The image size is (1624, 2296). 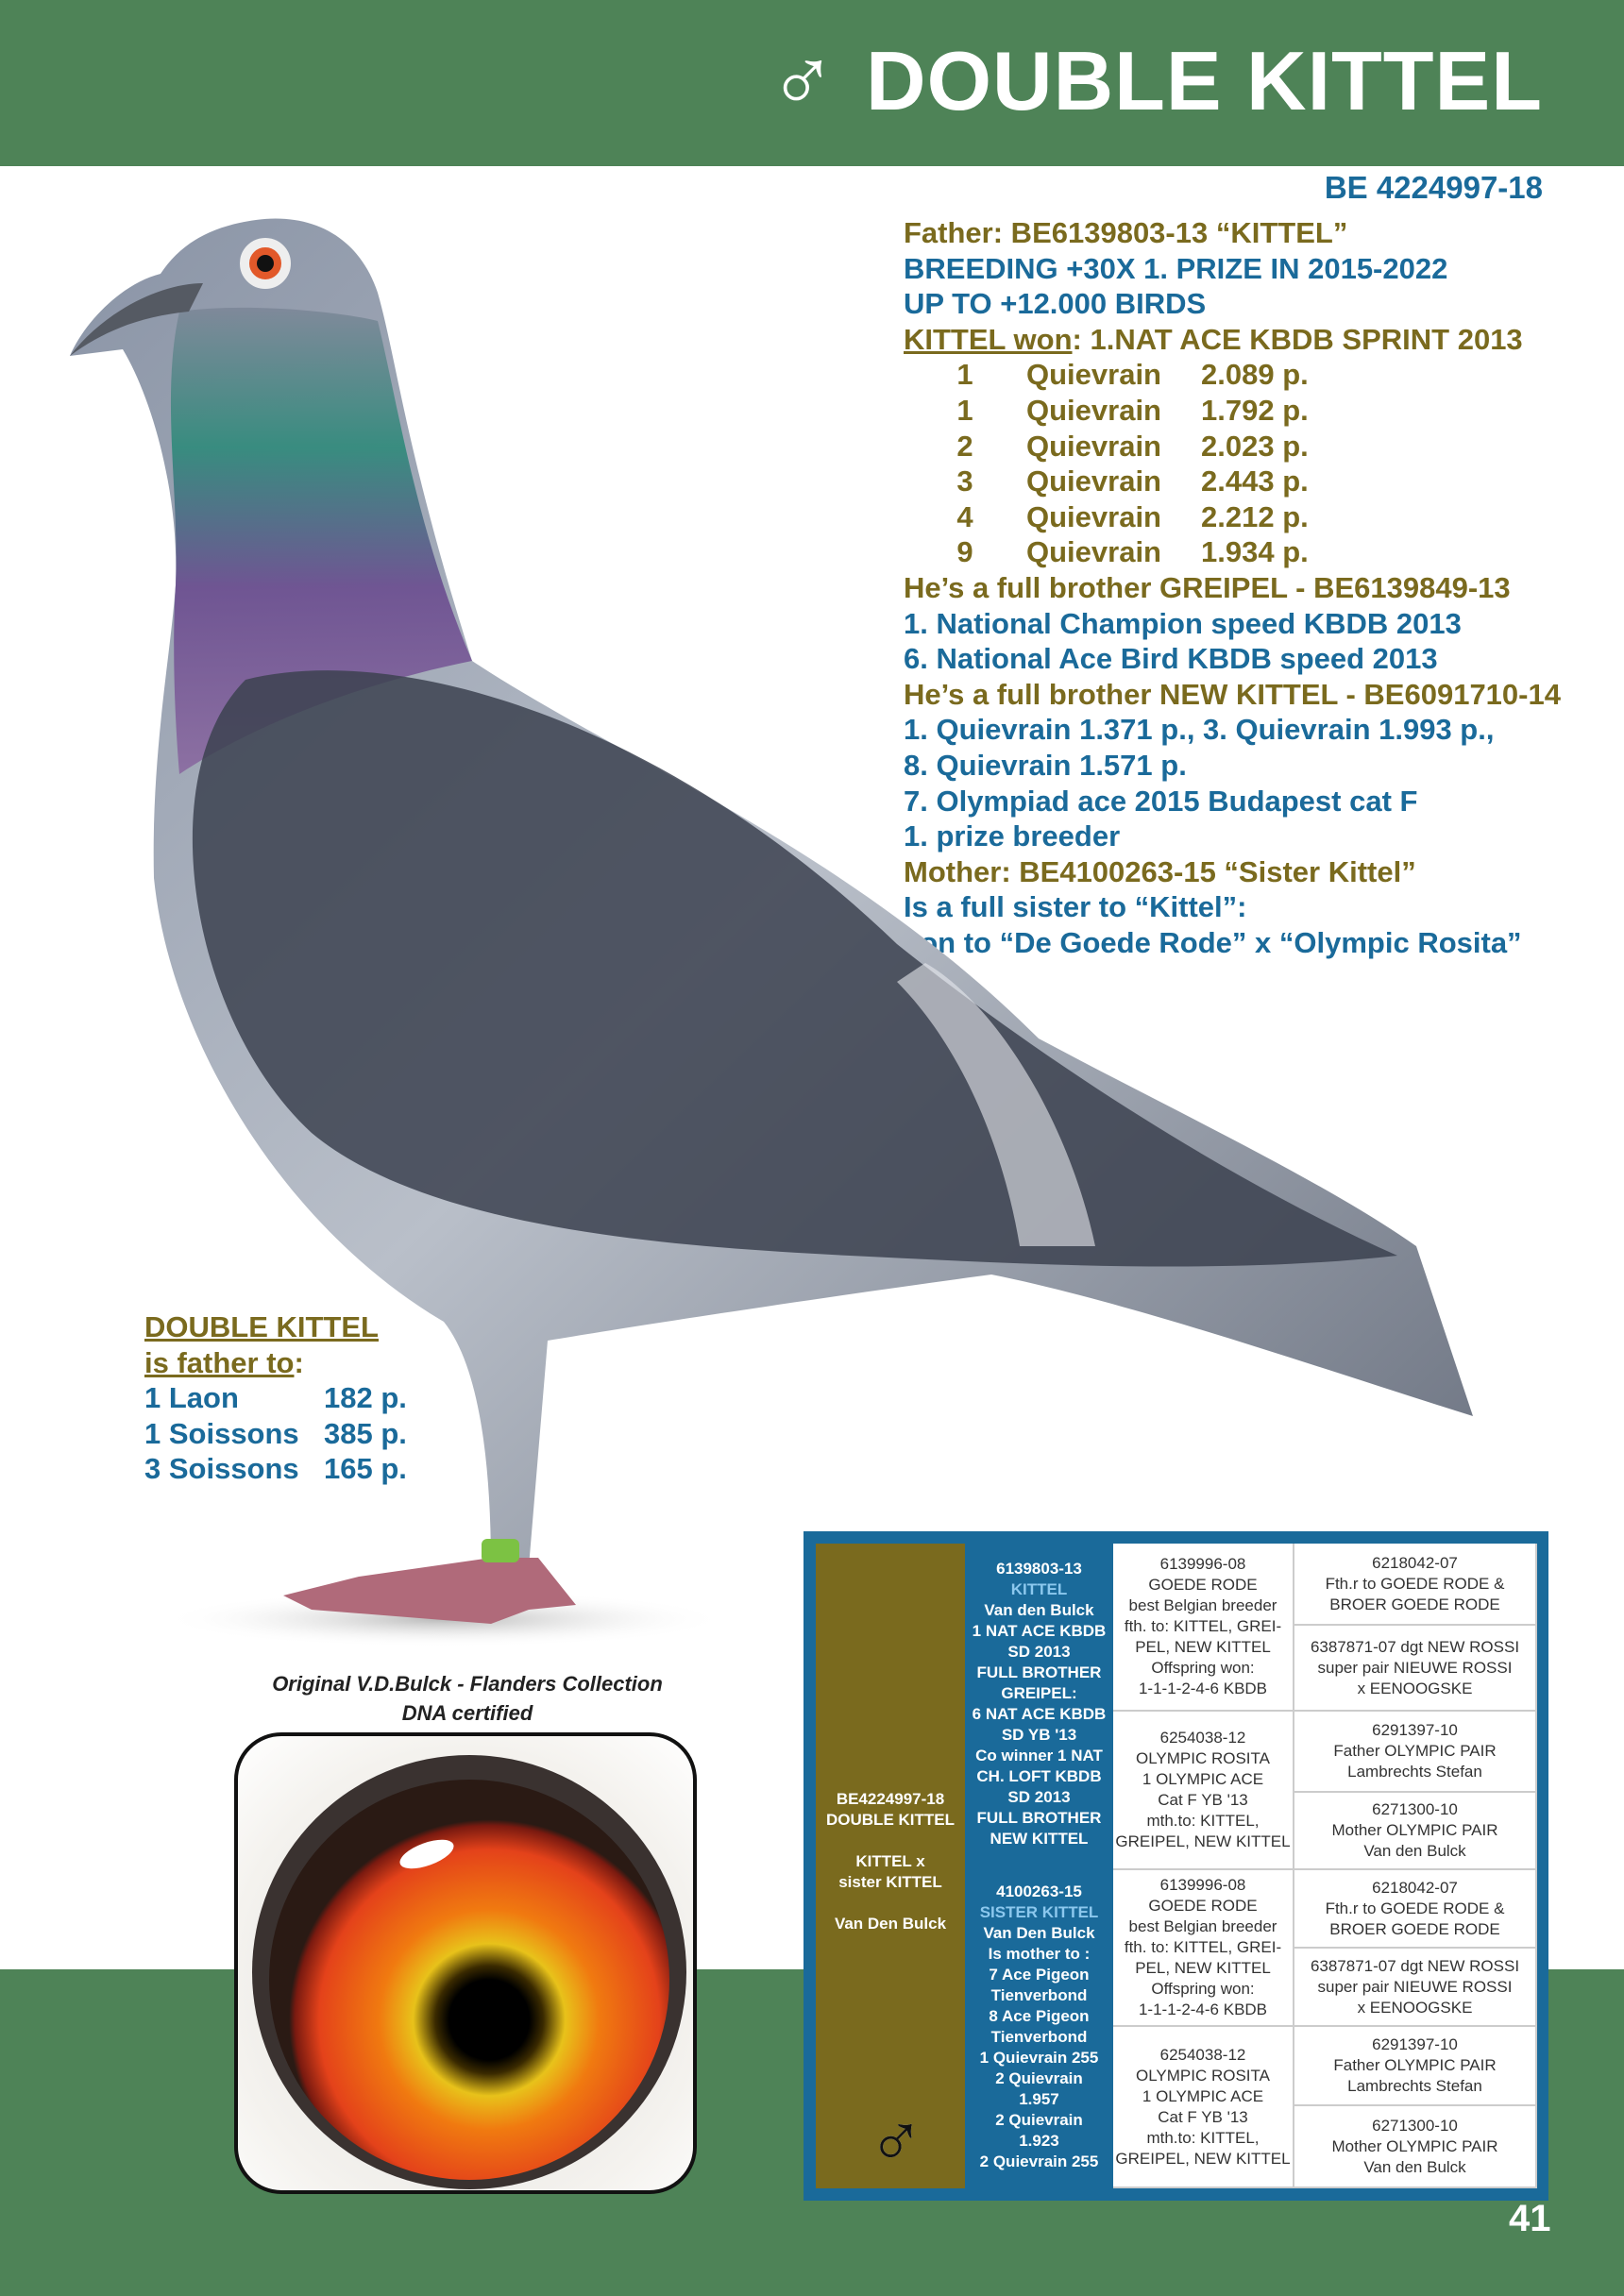 What do you see at coordinates (321, 540) in the screenshot?
I see `pigeon-neck` at bounding box center [321, 540].